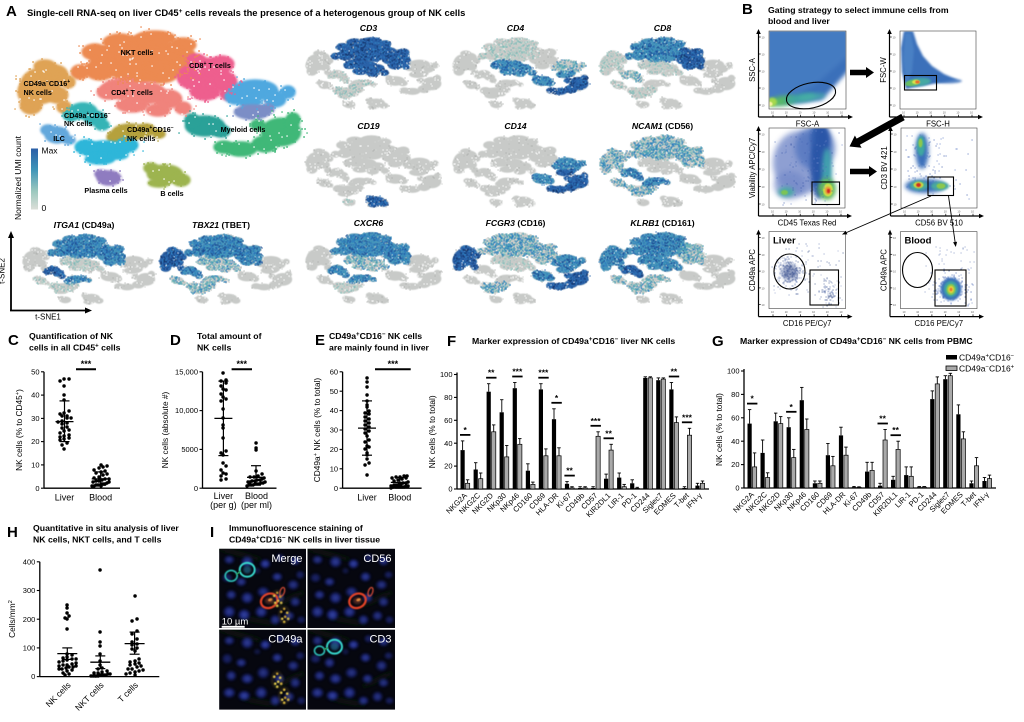  What do you see at coordinates (320, 340) in the screenshot?
I see `svg-text: E` at bounding box center [320, 340].